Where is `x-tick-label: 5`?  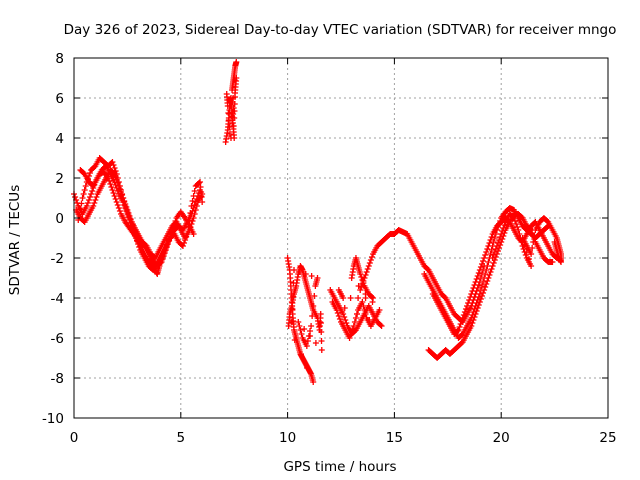 x-tick-label: 5 is located at coordinates (181, 438).